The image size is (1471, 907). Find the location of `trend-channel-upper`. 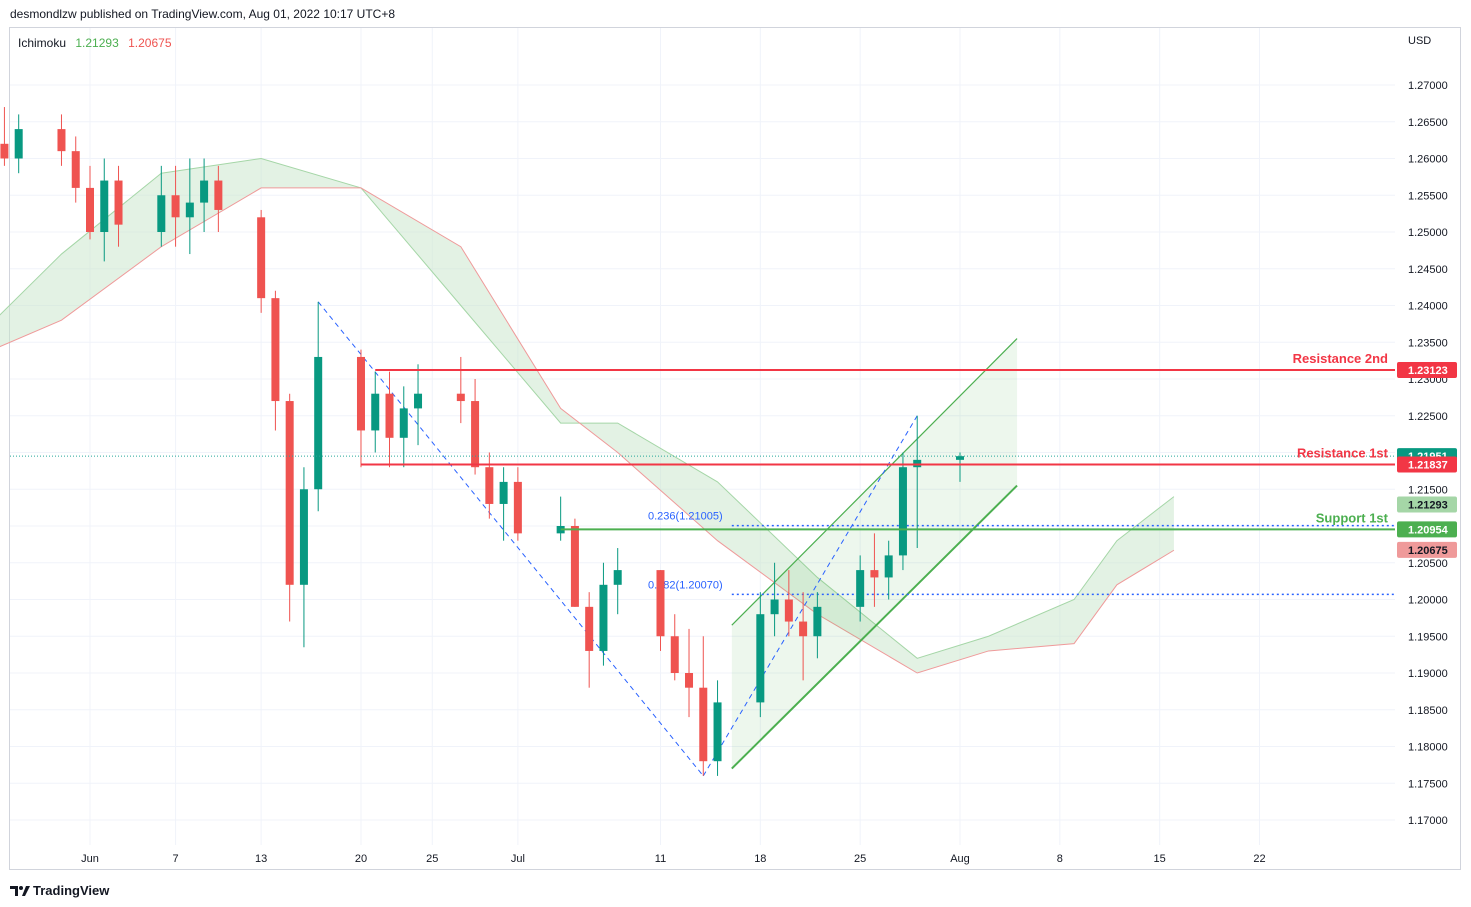

trend-channel-upper is located at coordinates (874, 482).